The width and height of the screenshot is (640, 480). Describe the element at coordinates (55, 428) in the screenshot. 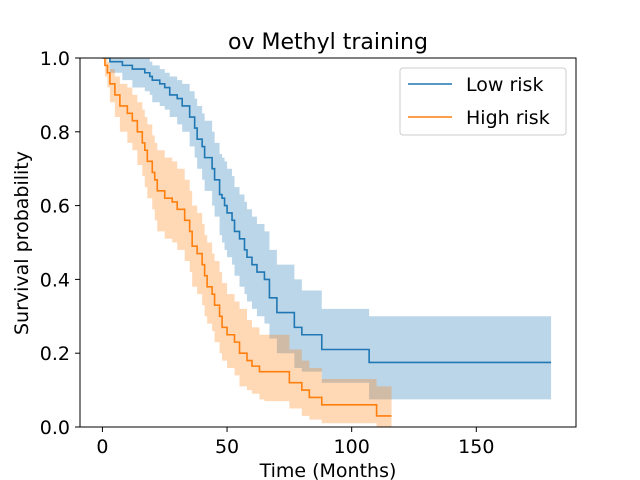

I see `y-tick-label: 0.0` at that location.